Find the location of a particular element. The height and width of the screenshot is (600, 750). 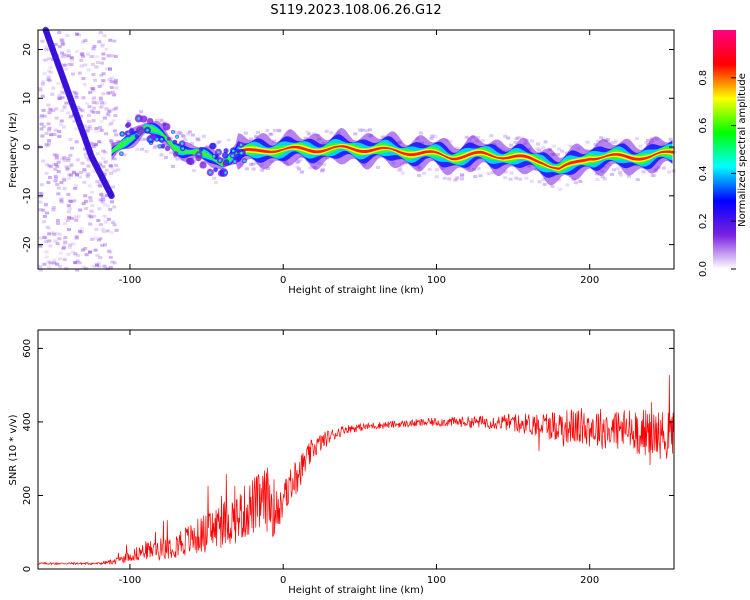

snr-x-label: Height of straight line (km) is located at coordinates (356, 590).